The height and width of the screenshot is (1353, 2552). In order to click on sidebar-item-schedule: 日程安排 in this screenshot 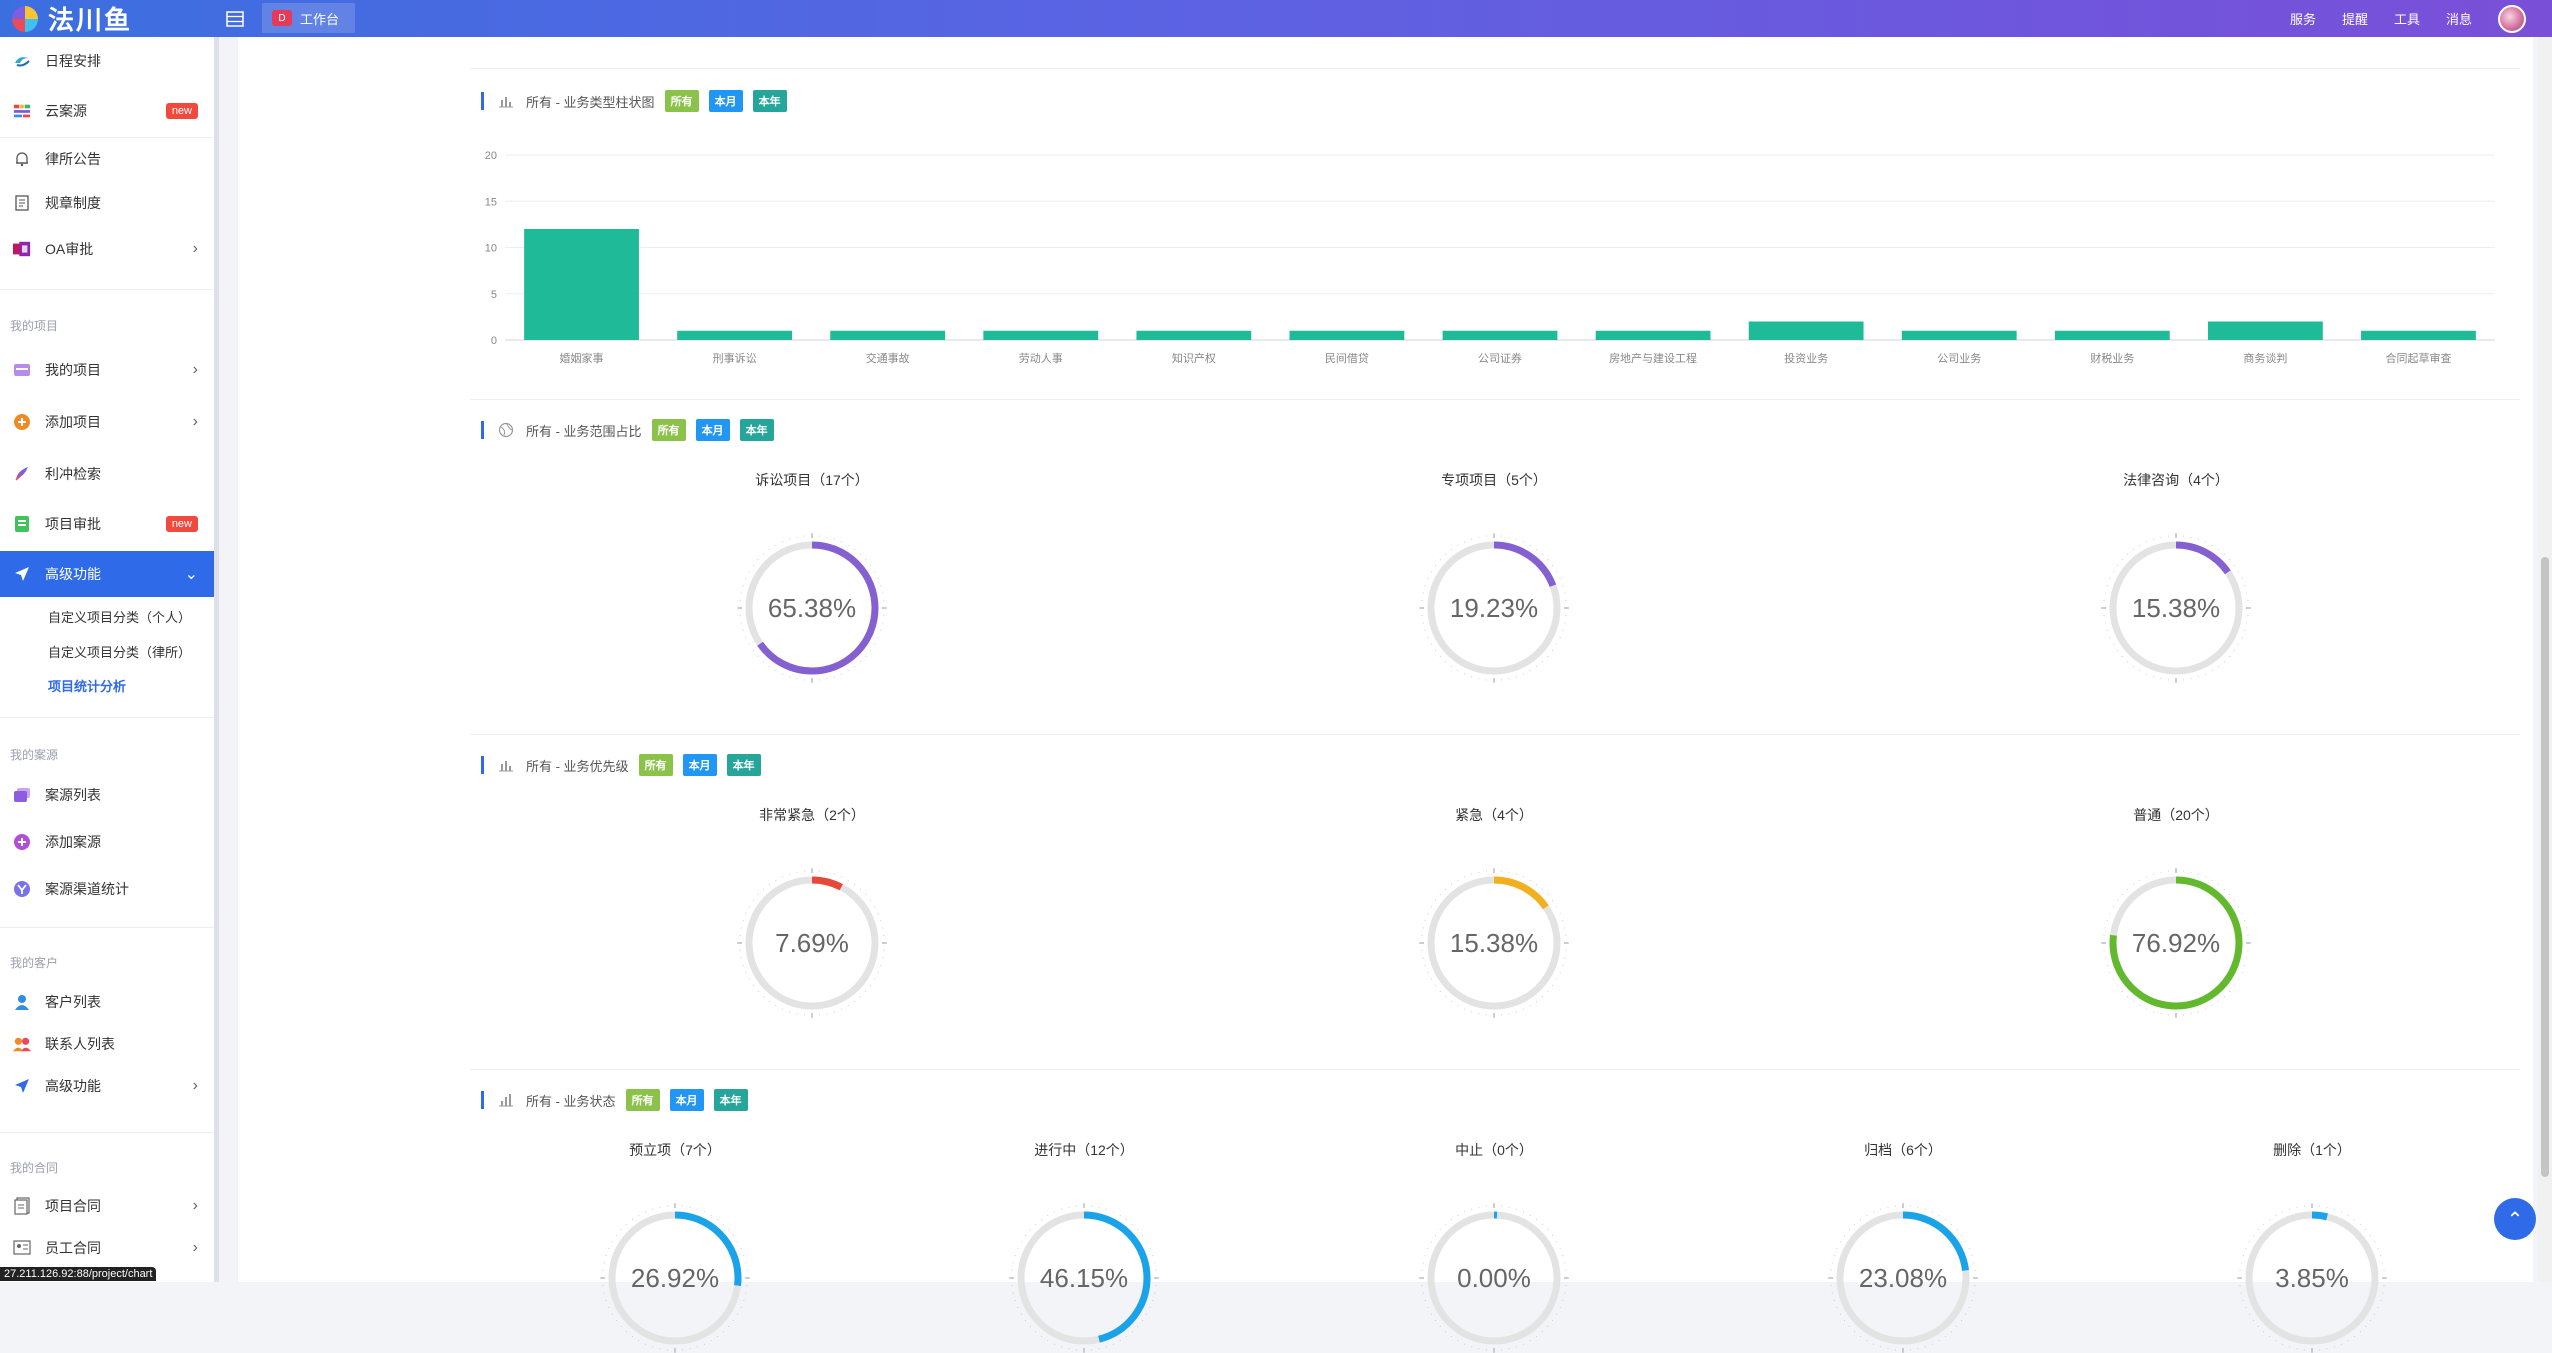, I will do `click(107, 61)`.